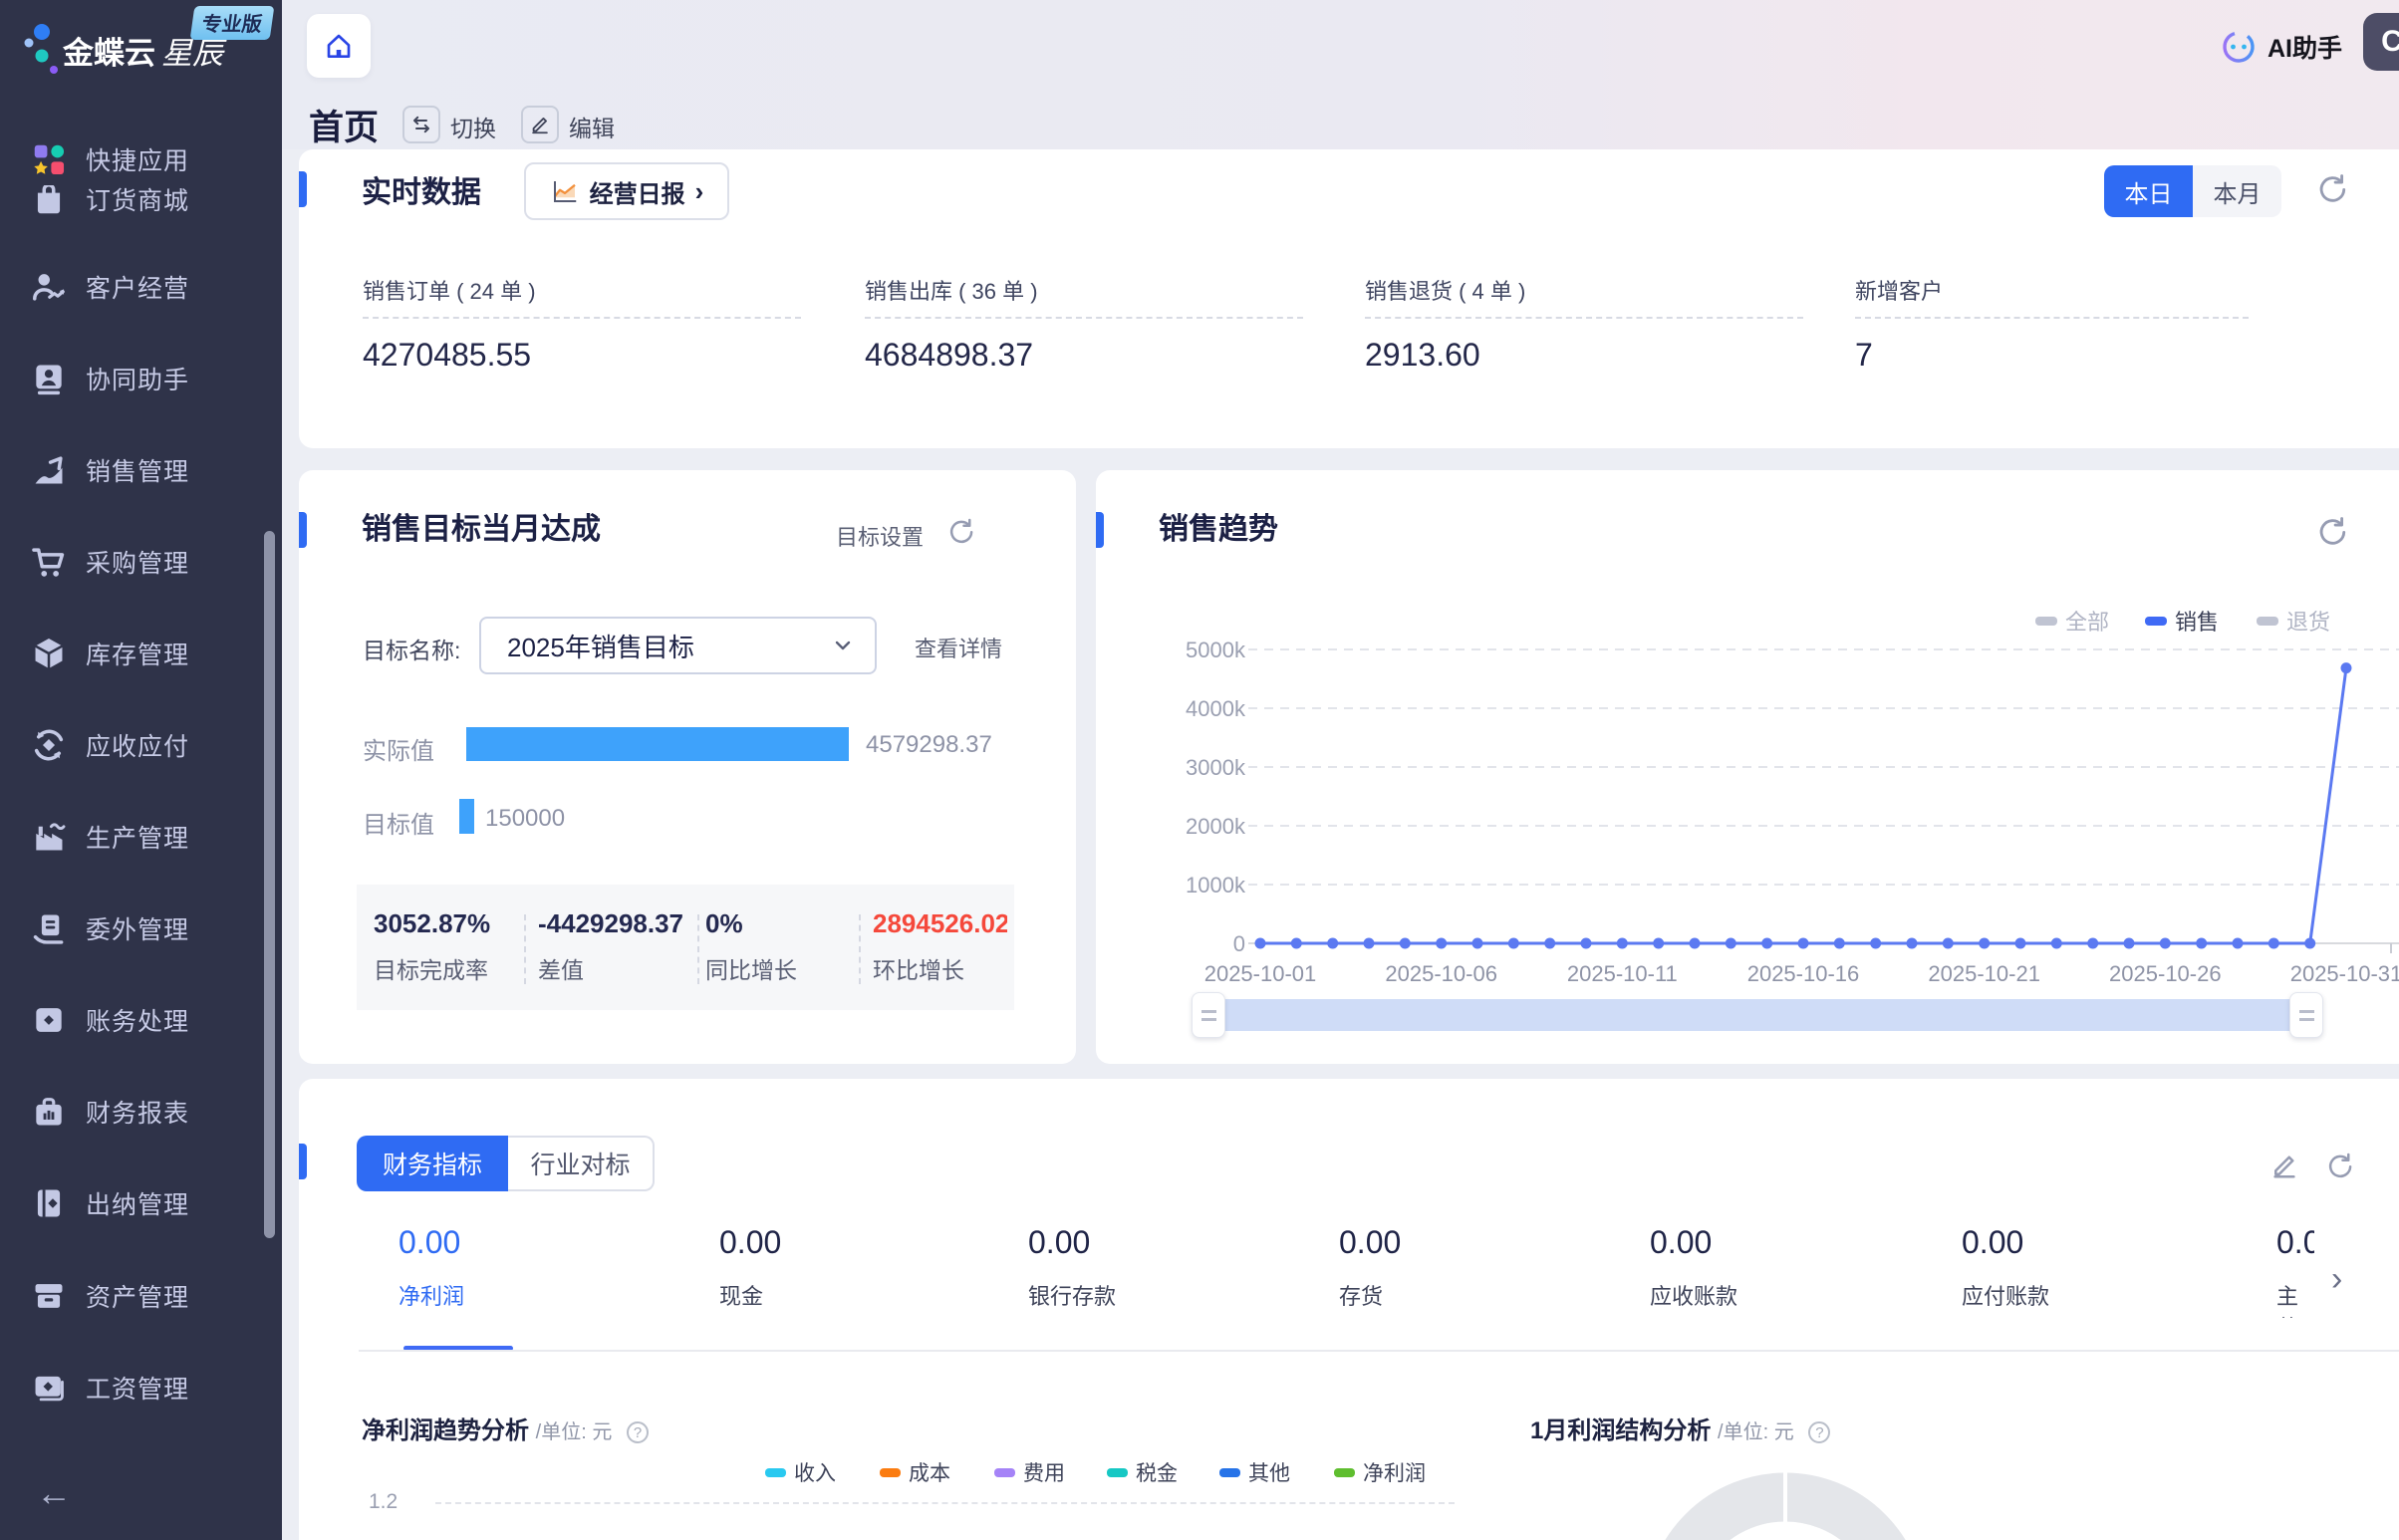 The height and width of the screenshot is (1540, 2399). Describe the element at coordinates (141, 837) in the screenshot. I see `sidebar-item-production: 生产管理` at that location.